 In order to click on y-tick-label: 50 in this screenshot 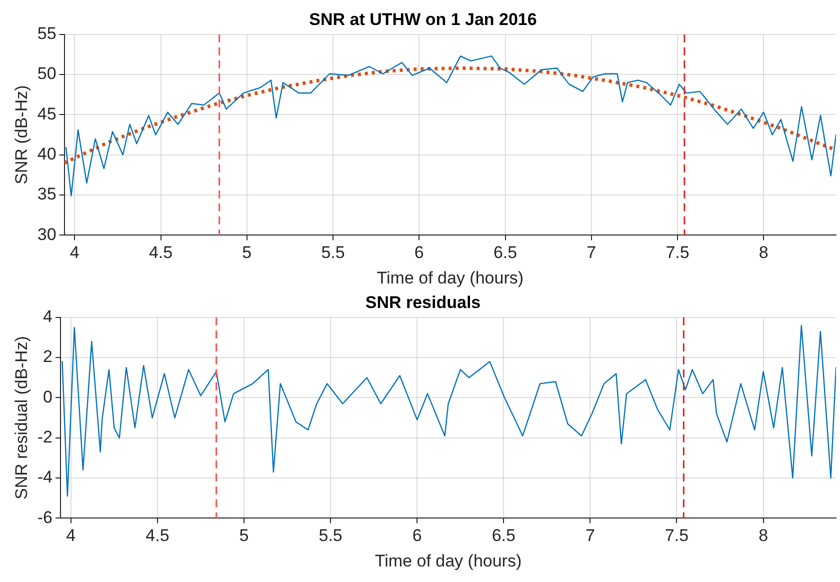, I will do `click(46, 74)`.